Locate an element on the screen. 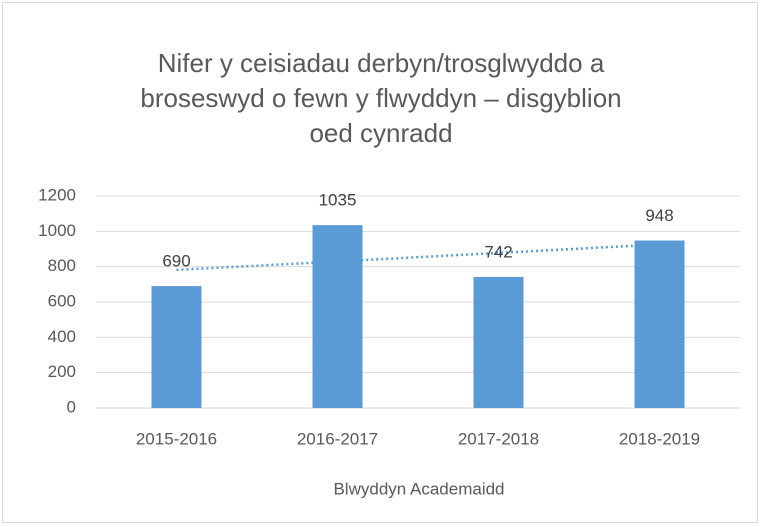 The width and height of the screenshot is (762, 527). x-tick-label: 2016-2017 is located at coordinates (337, 438).